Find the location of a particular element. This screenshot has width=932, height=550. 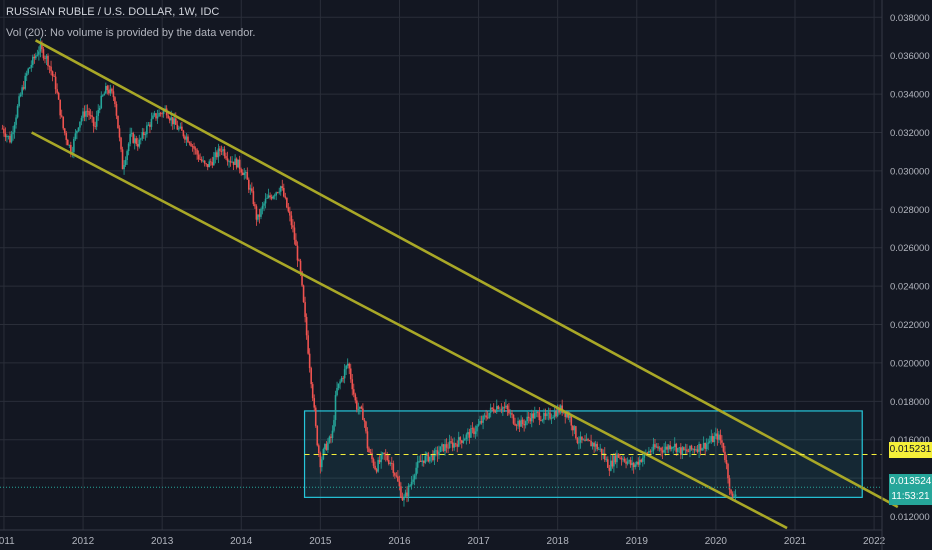

y-tick-label: 0.028000 is located at coordinates (910, 210).